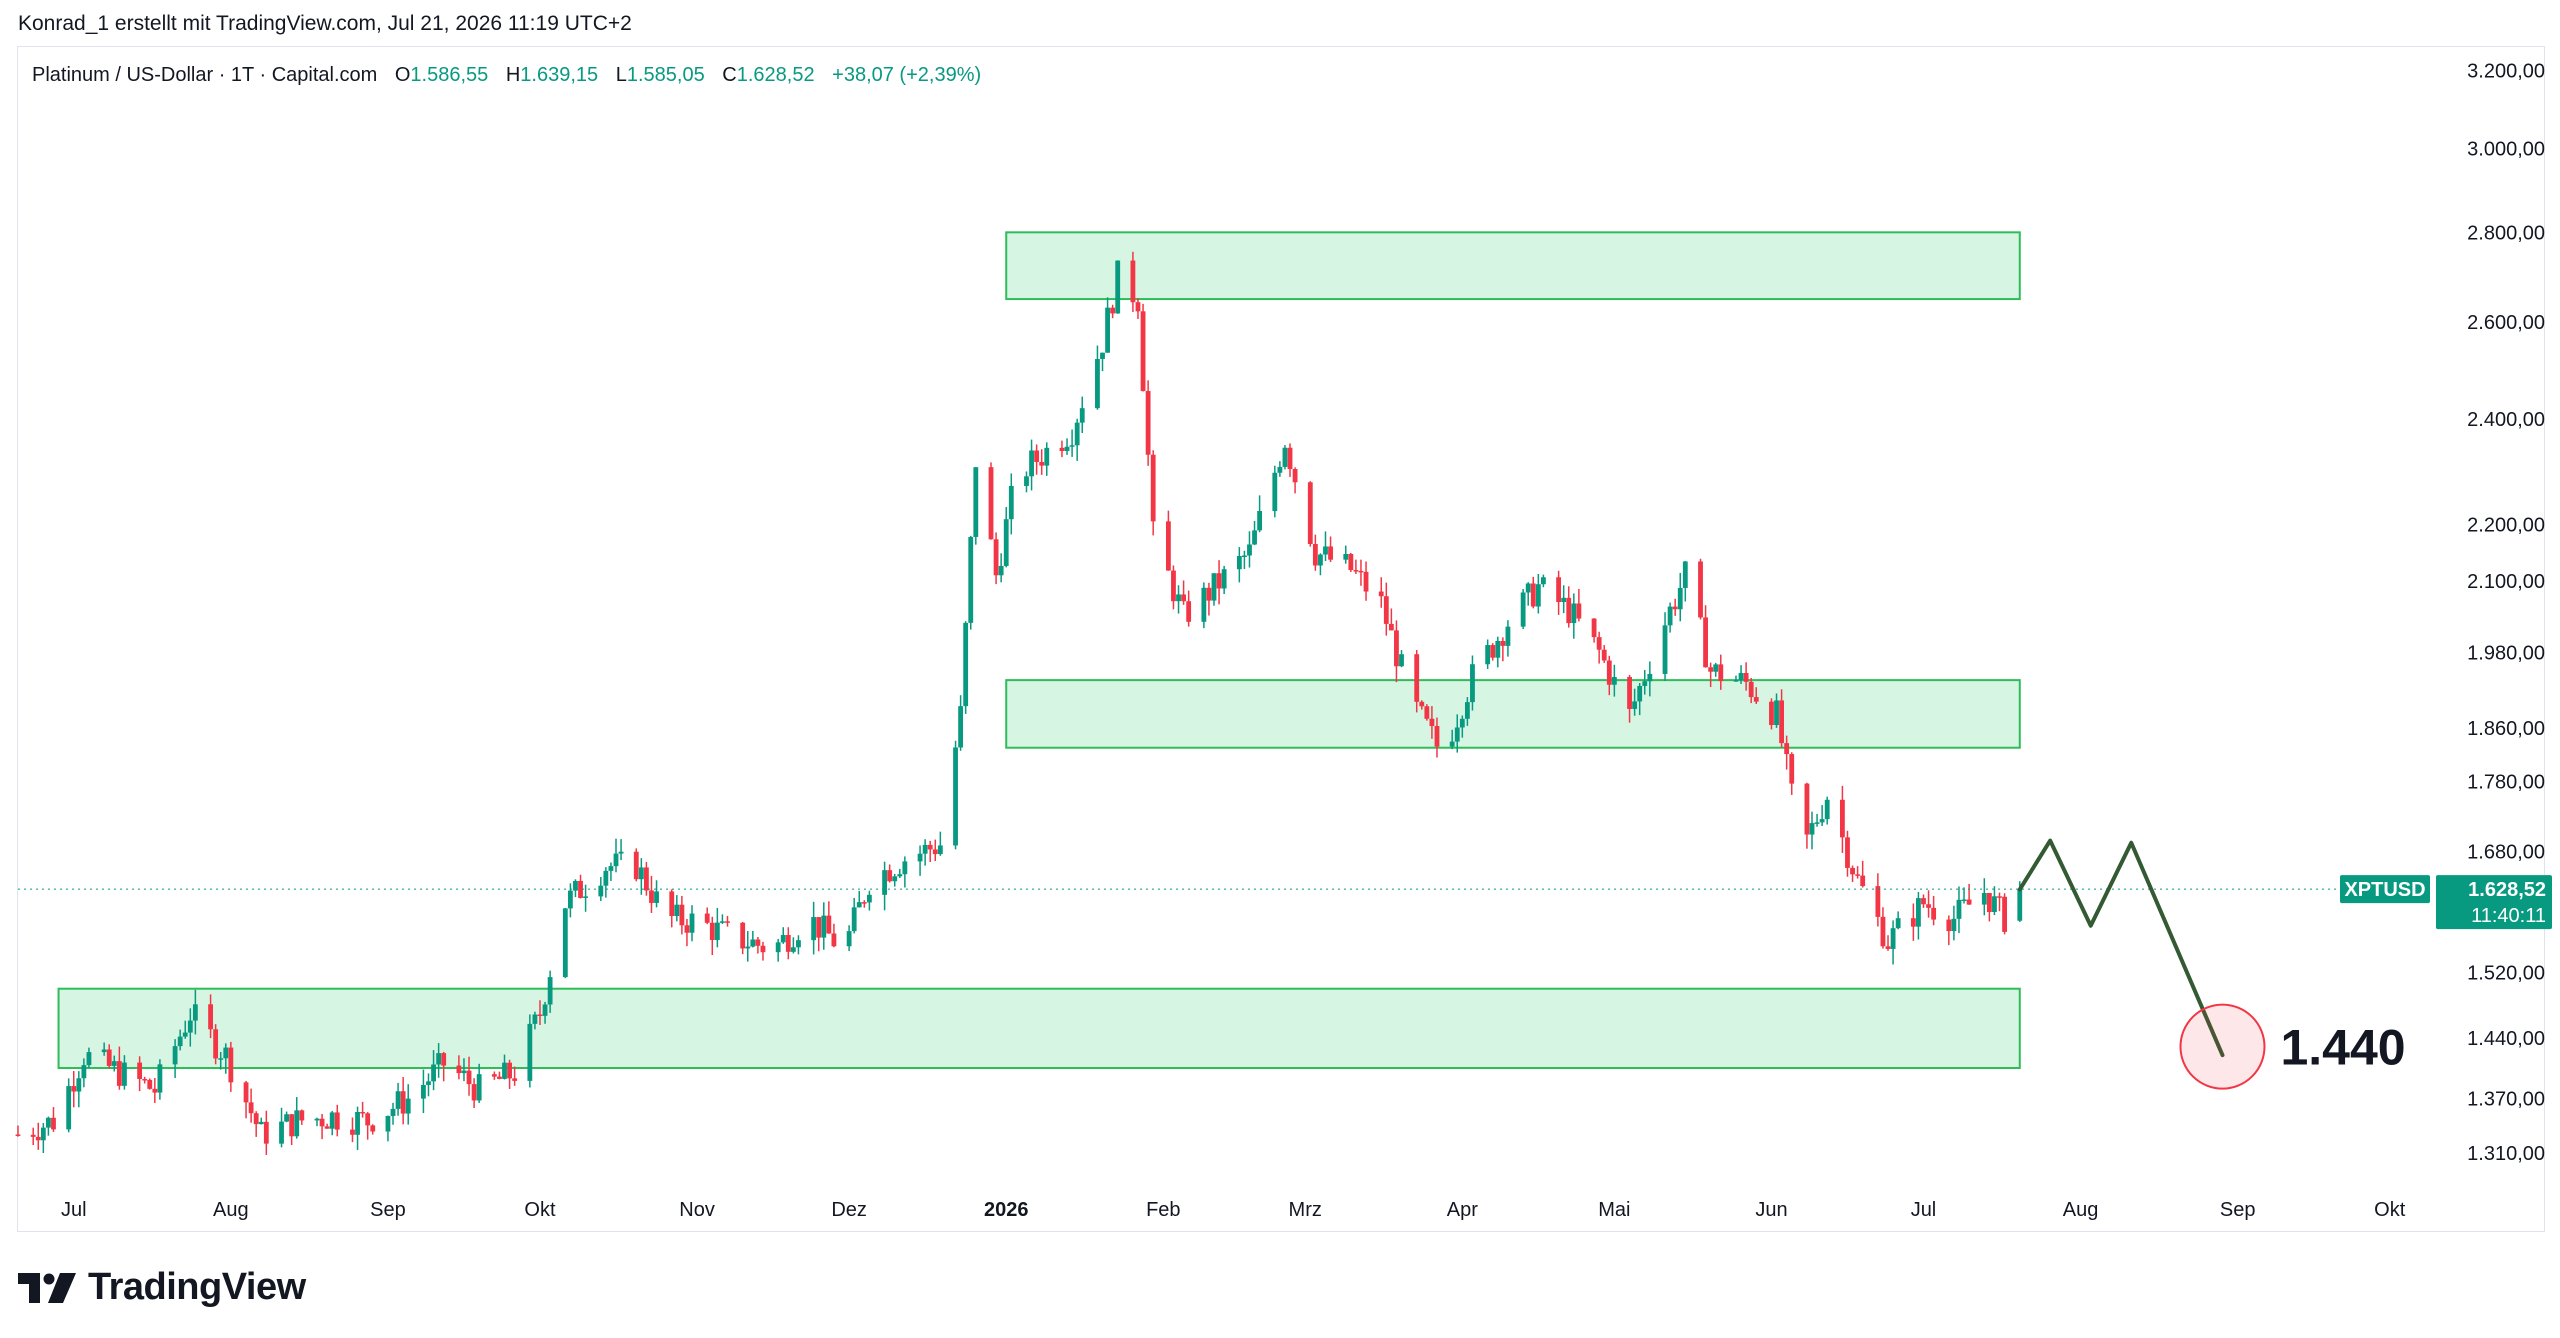 This screenshot has height=1338, width=2560. Describe the element at coordinates (729, 75) in the screenshot. I see `close-label: C` at that location.